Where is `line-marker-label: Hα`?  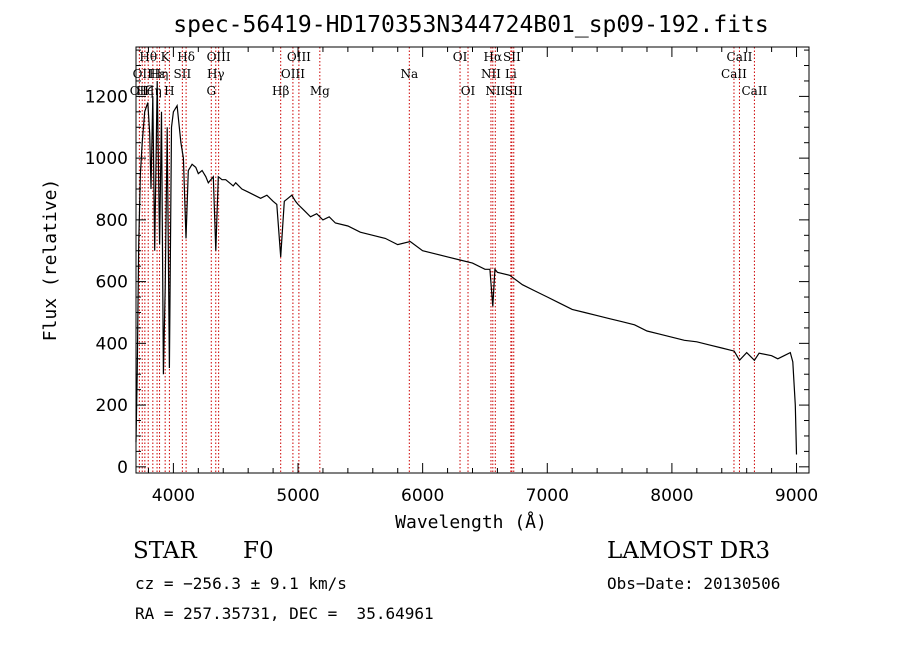 line-marker-label: Hα is located at coordinates (493, 57).